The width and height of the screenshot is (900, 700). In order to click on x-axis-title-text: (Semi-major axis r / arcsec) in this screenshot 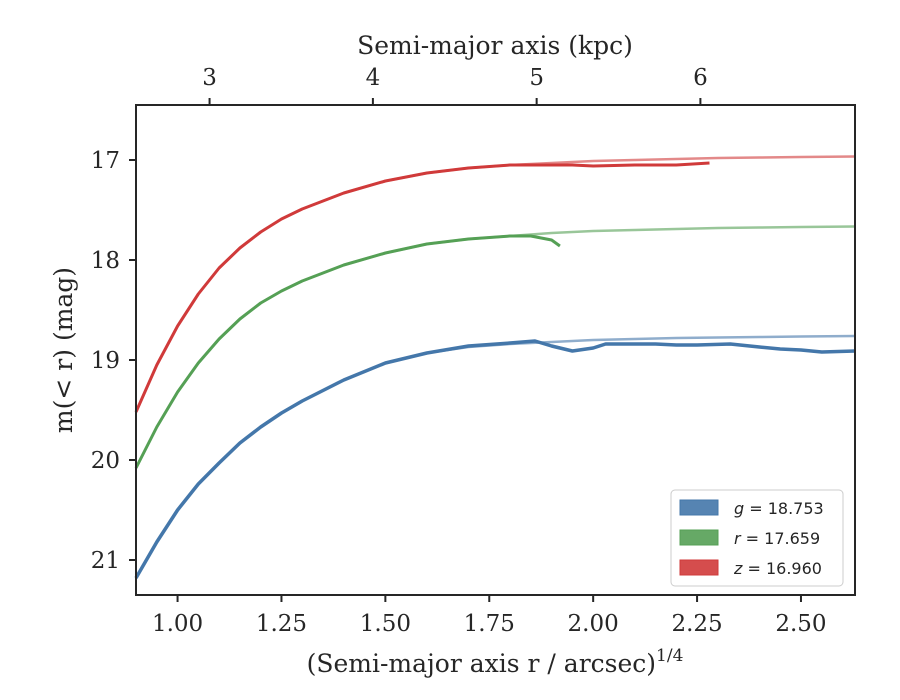, I will do `click(481, 663)`.